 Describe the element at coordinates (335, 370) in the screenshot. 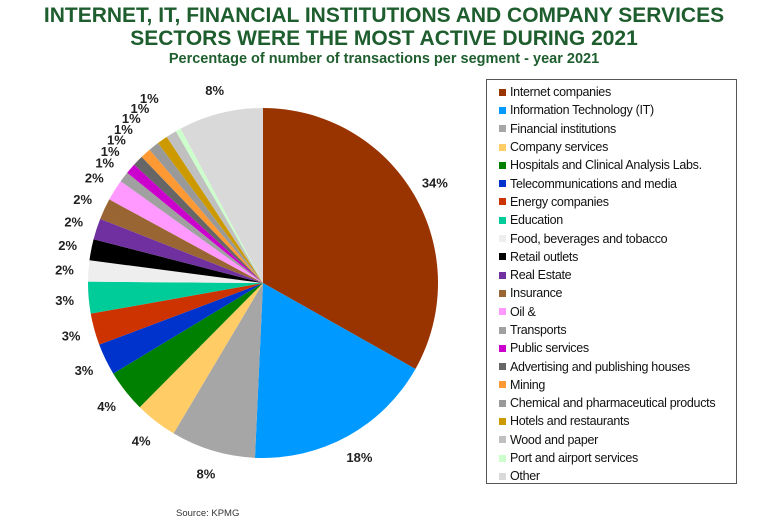

I see `pie-slice-information-technology-it` at that location.